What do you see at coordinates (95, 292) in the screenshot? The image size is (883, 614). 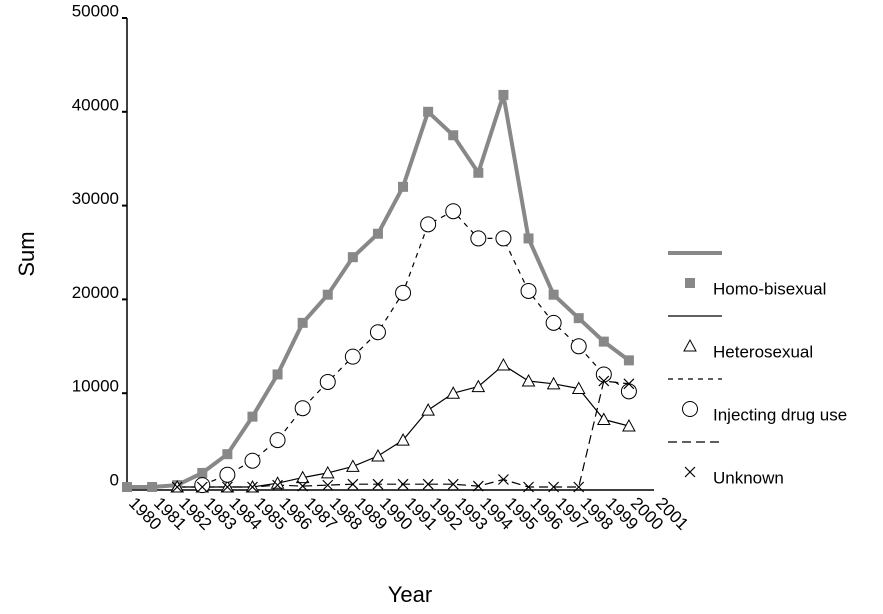 I see `y-tick-label: 20000` at bounding box center [95, 292].